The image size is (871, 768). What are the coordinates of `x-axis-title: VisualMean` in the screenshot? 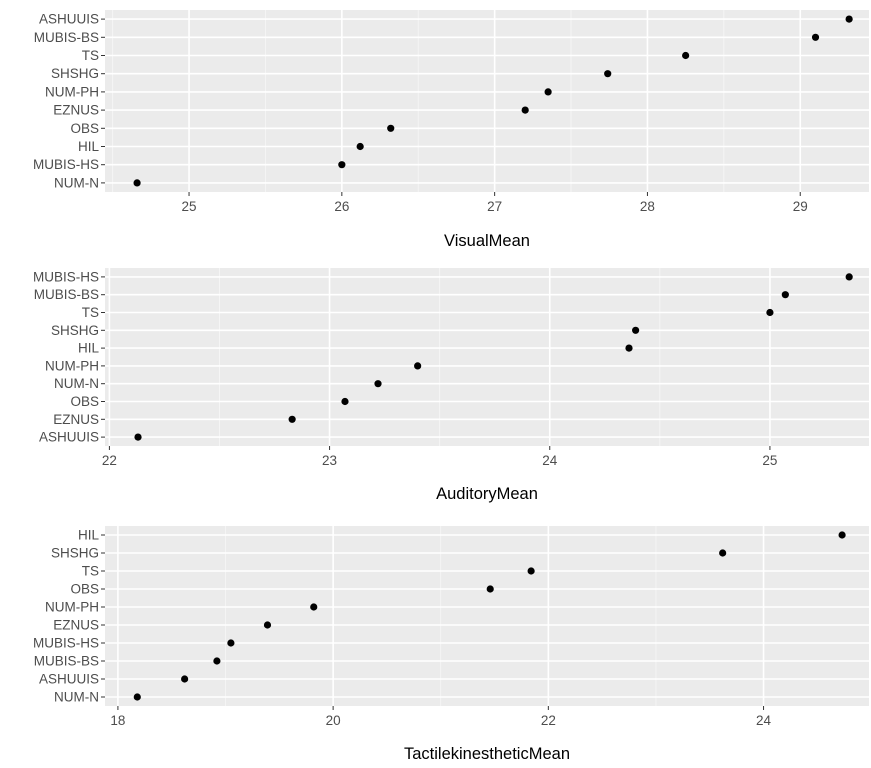 It's located at (487, 241).